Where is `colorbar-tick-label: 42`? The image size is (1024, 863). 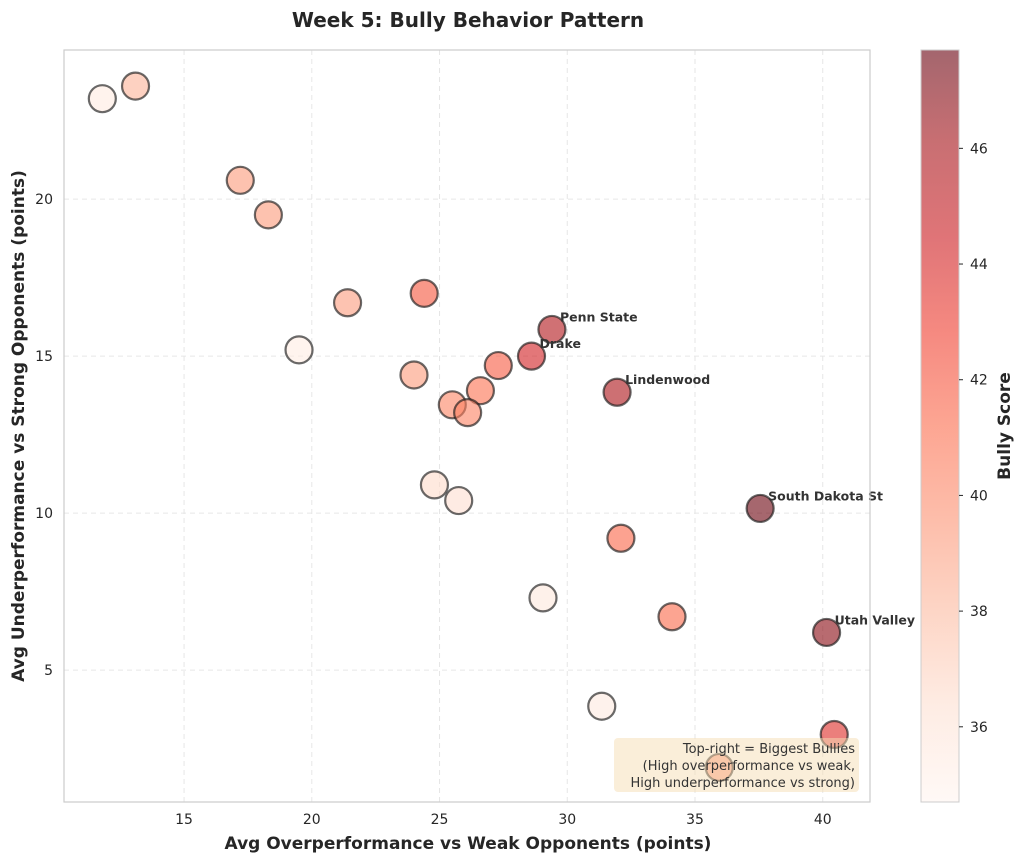 colorbar-tick-label: 42 is located at coordinates (979, 381).